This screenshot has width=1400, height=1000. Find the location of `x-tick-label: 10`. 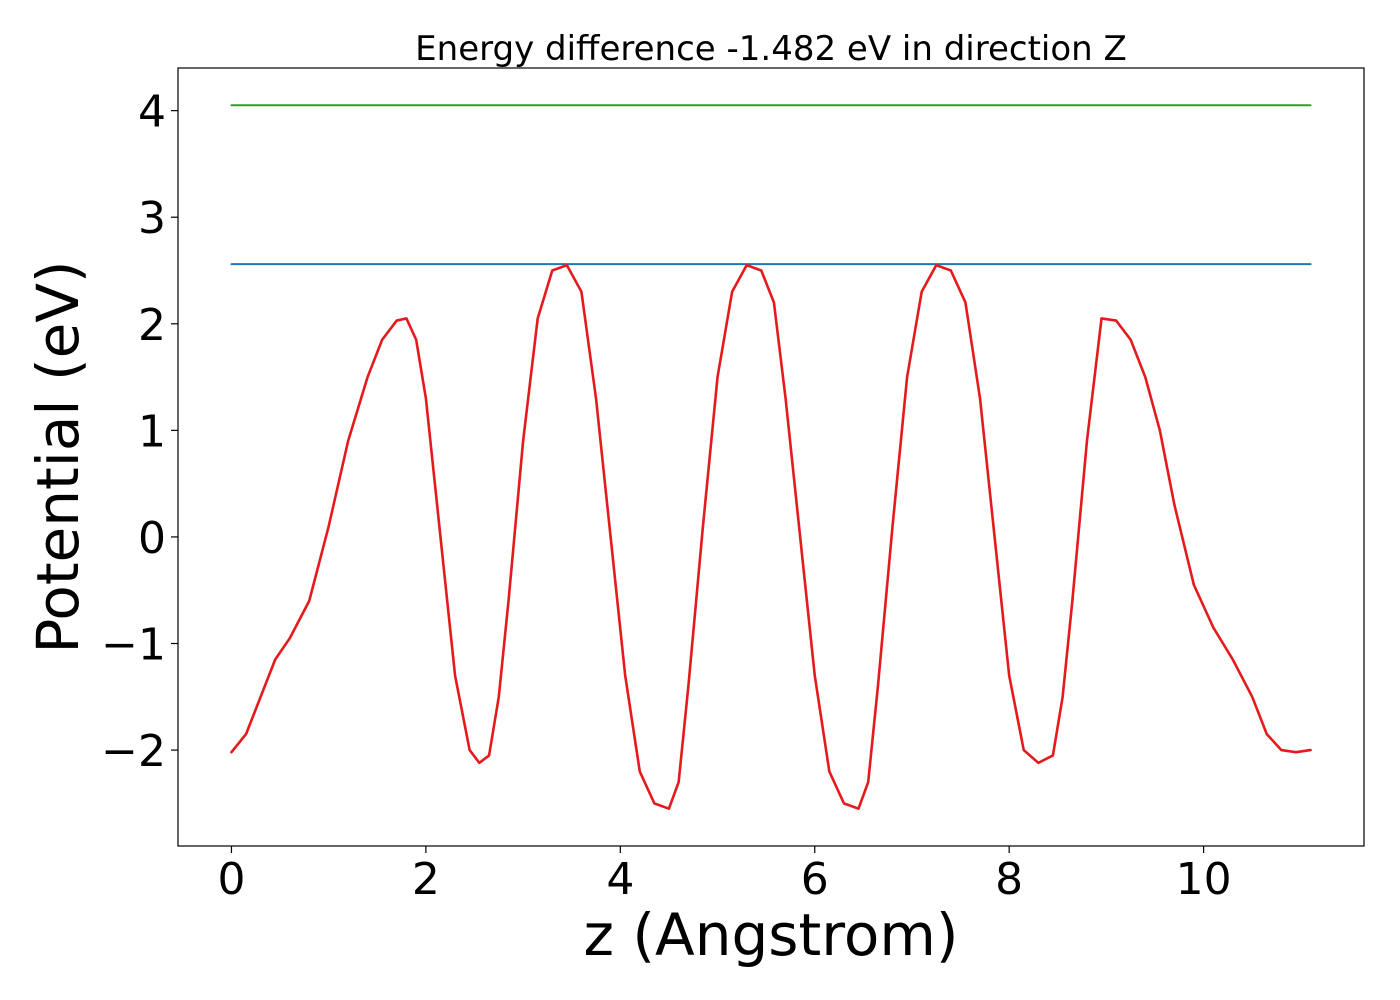

x-tick-label: 10 is located at coordinates (1204, 879).